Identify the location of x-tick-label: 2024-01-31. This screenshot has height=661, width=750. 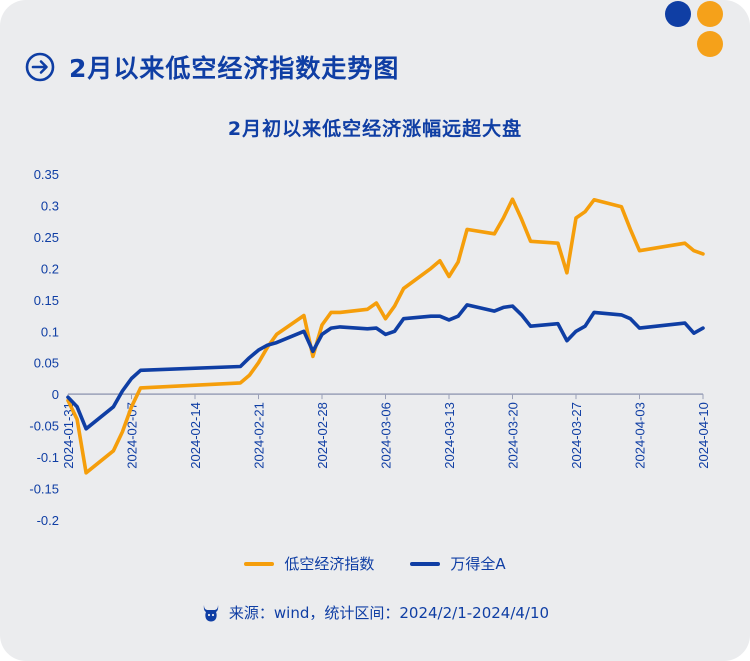
(68, 435).